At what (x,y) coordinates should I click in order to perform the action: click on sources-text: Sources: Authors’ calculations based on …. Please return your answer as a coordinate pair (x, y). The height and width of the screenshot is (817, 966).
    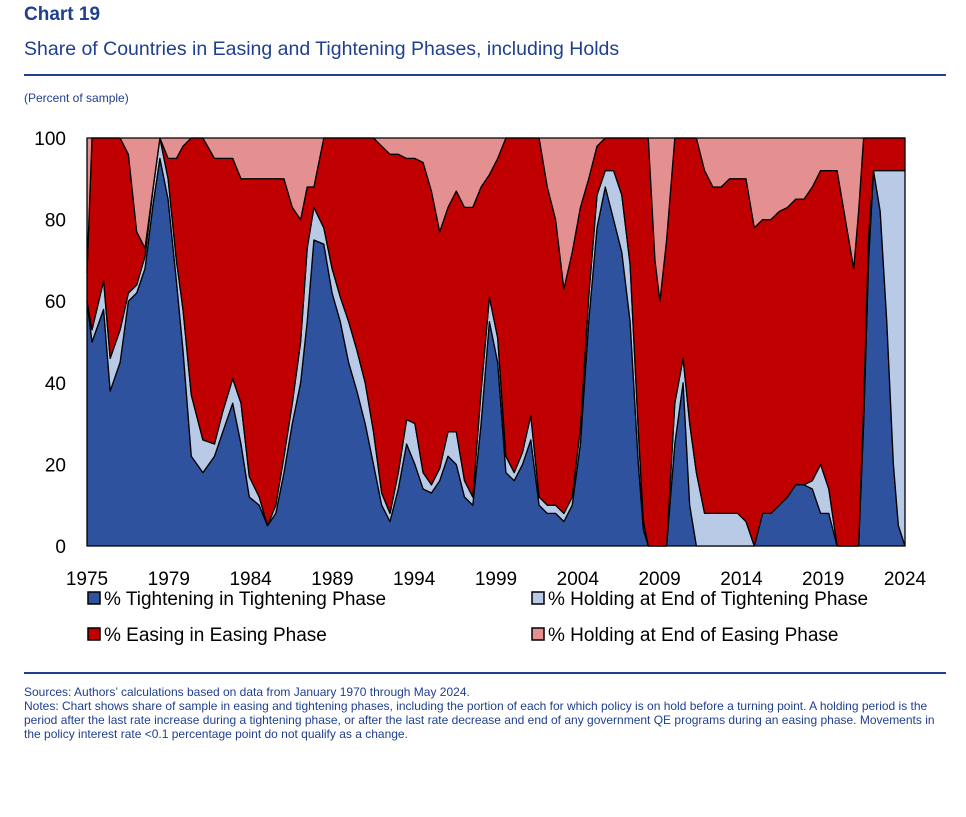
    Looking at the image, I should click on (247, 692).